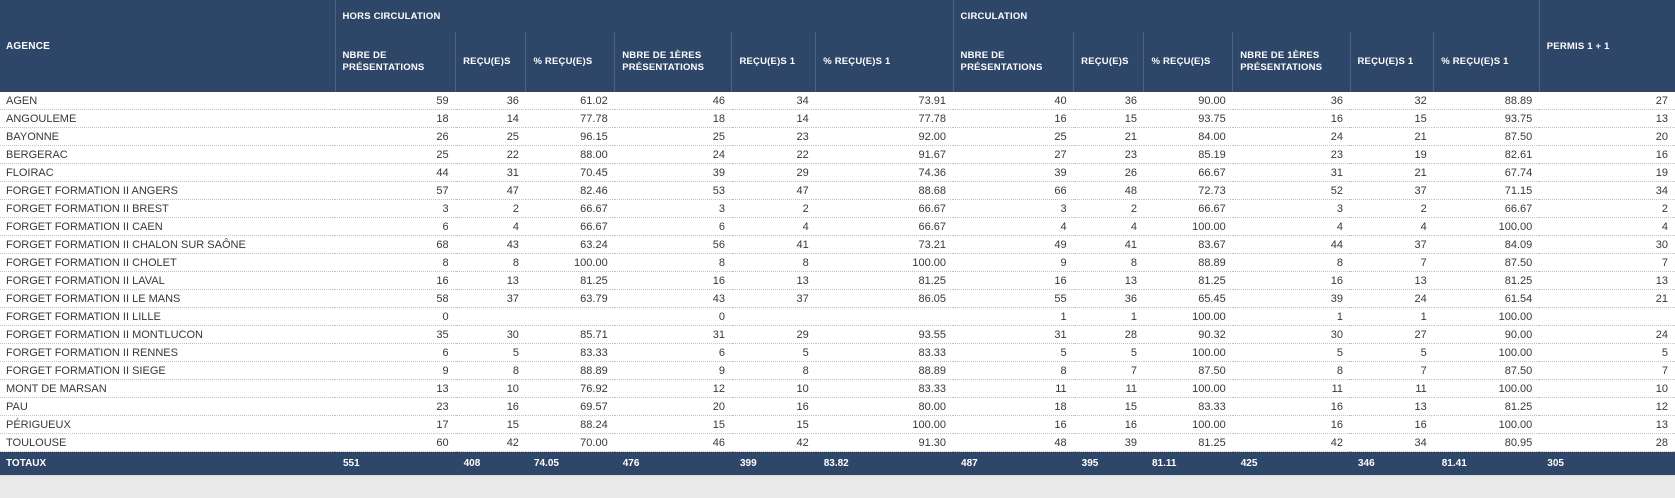 This screenshot has height=498, width=1675. Describe the element at coordinates (673, 154) in the screenshot. I see `value-cell: 24` at that location.